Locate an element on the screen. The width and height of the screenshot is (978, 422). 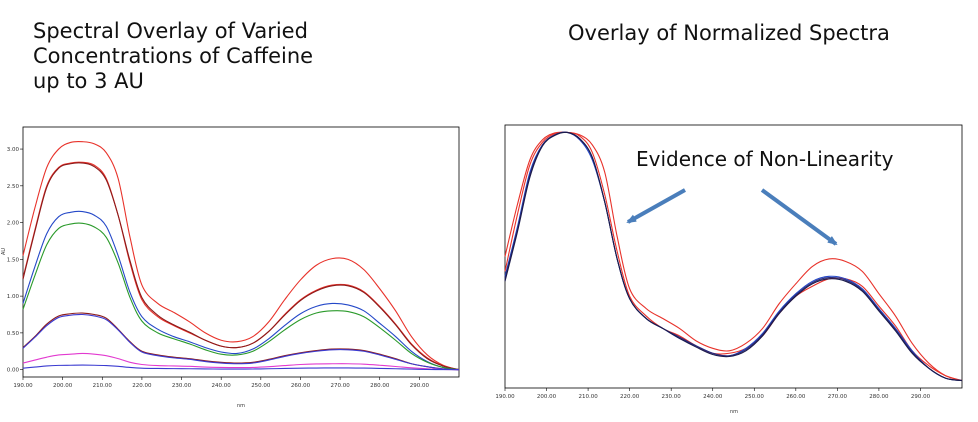
left-x-axis-label: nm is located at coordinates (241, 406).